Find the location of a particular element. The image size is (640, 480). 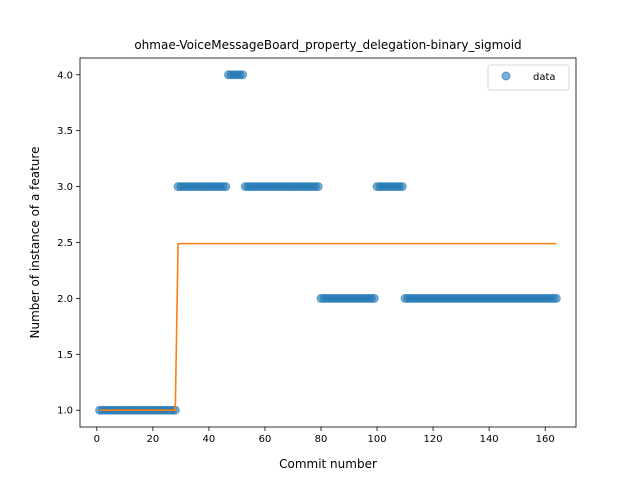

x-tick-label: 0 is located at coordinates (97, 439).